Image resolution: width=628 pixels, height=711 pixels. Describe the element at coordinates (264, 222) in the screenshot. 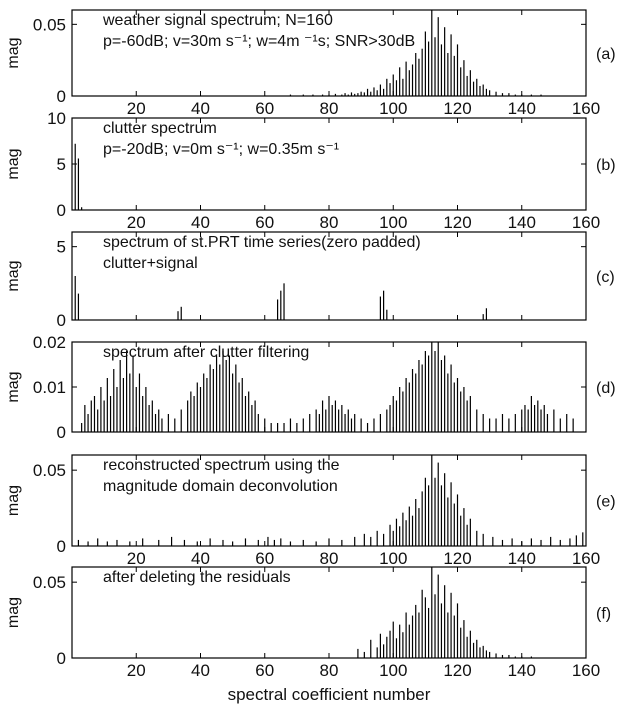

I see `x-tick-label-b: 60` at that location.